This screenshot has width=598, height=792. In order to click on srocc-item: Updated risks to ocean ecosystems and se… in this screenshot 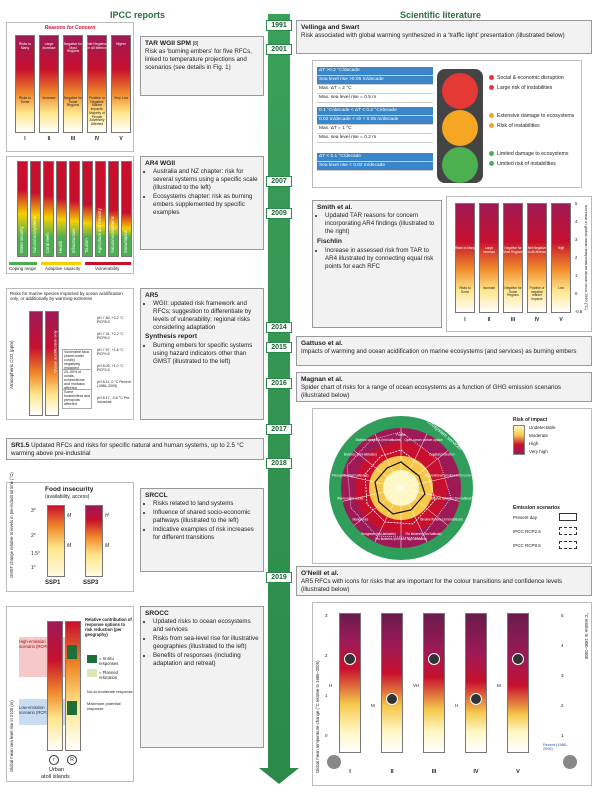, I will do `click(206, 626)`.